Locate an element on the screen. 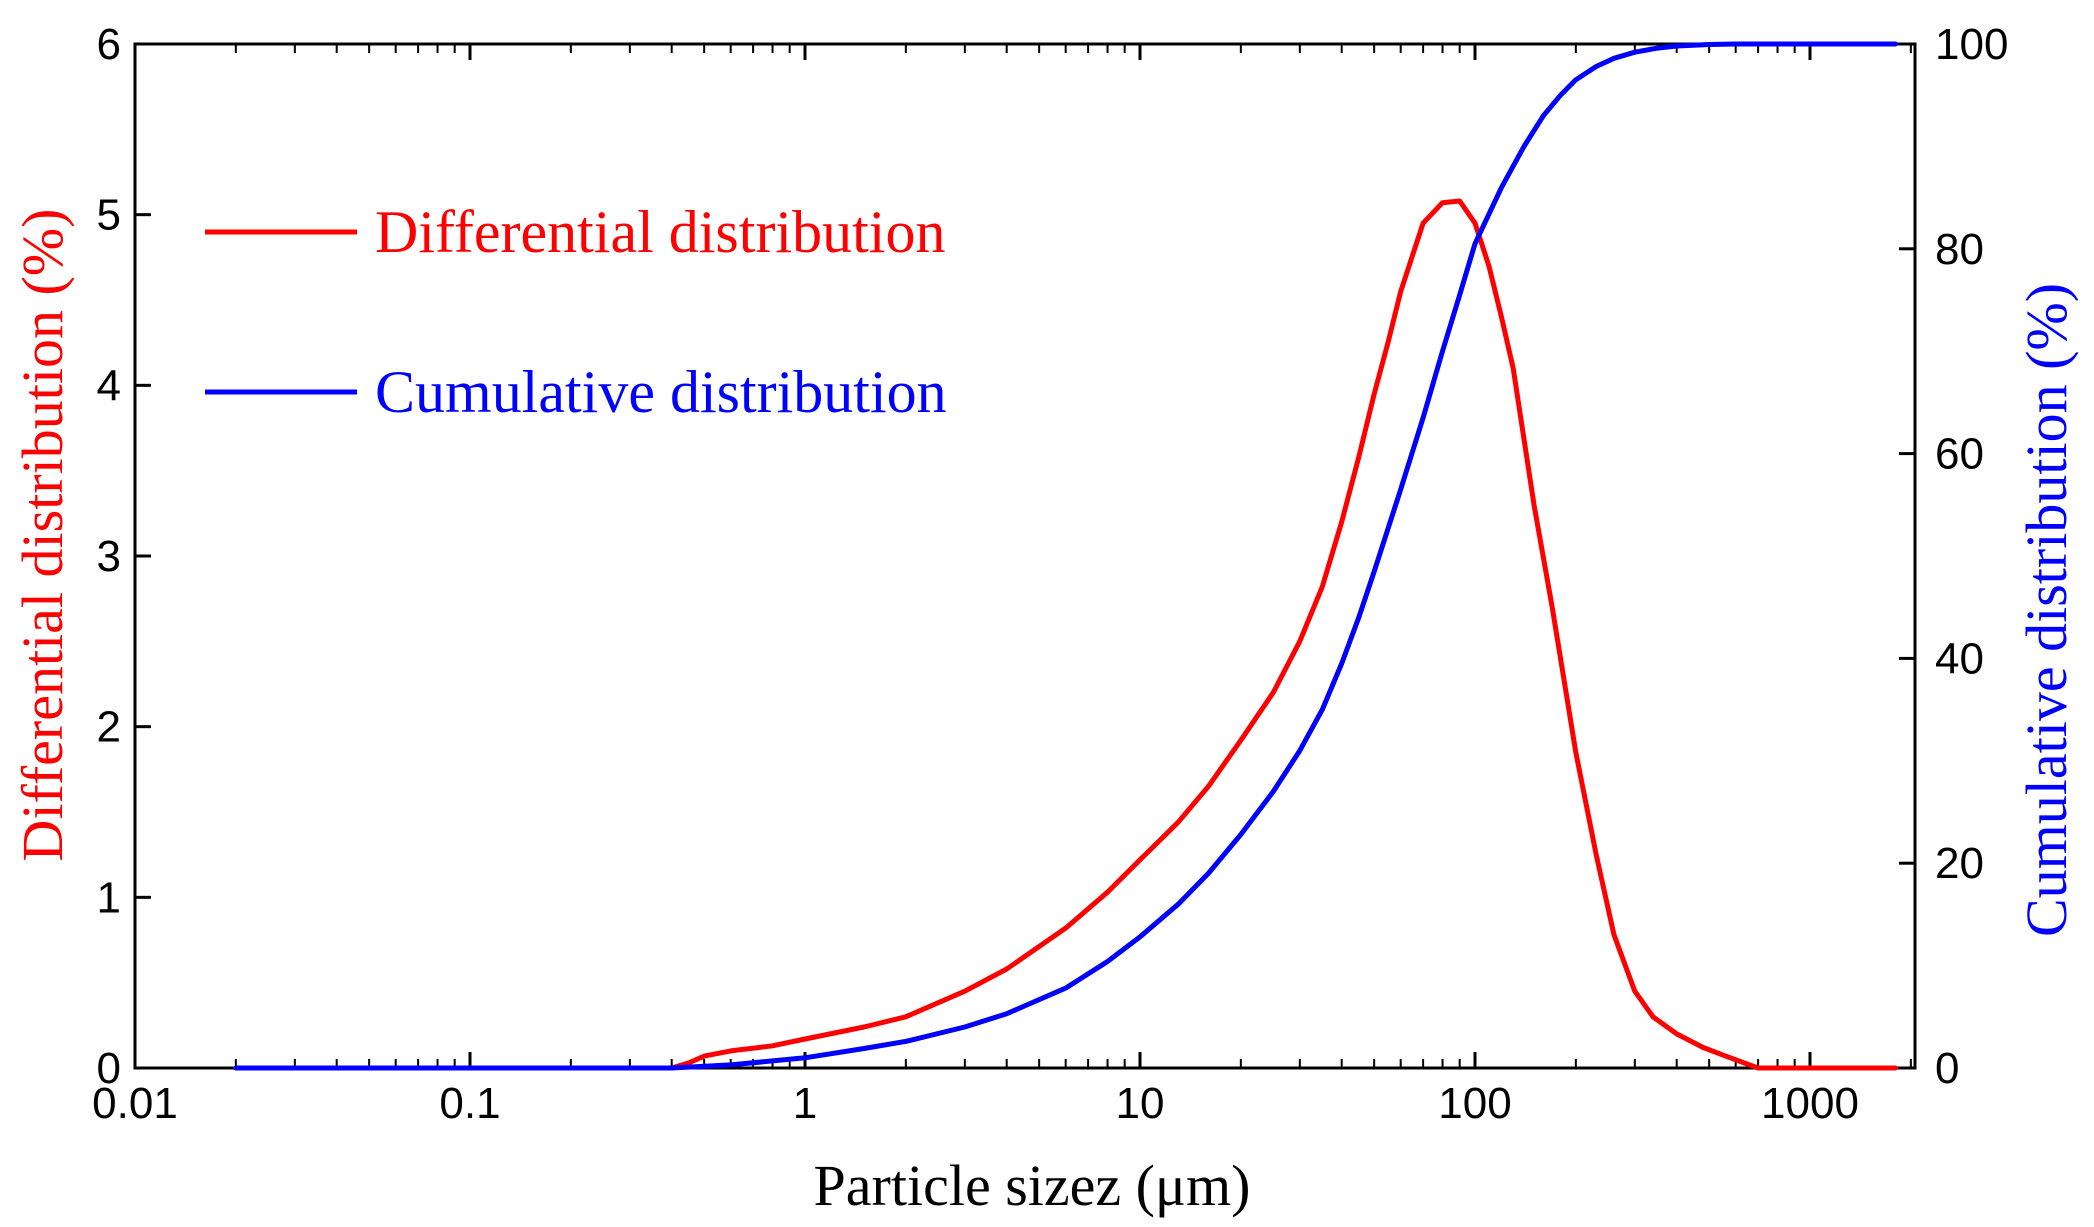  x-tick-label: 1000 is located at coordinates (1810, 1103).